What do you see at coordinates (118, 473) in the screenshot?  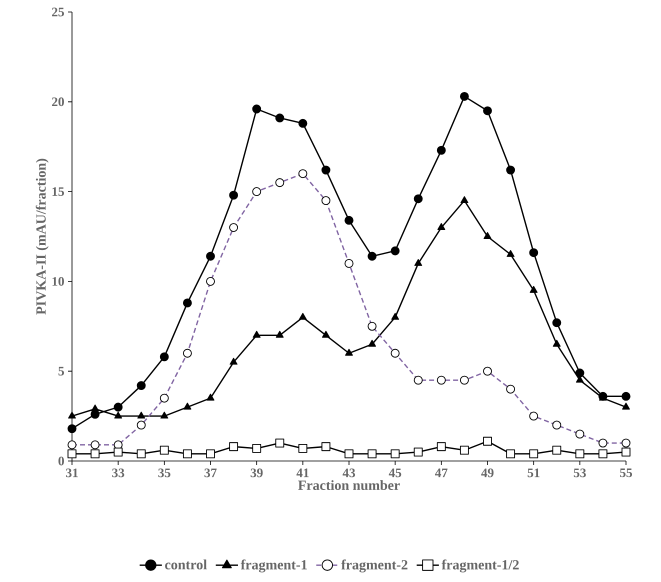 I see `x-tick-label: 33` at bounding box center [118, 473].